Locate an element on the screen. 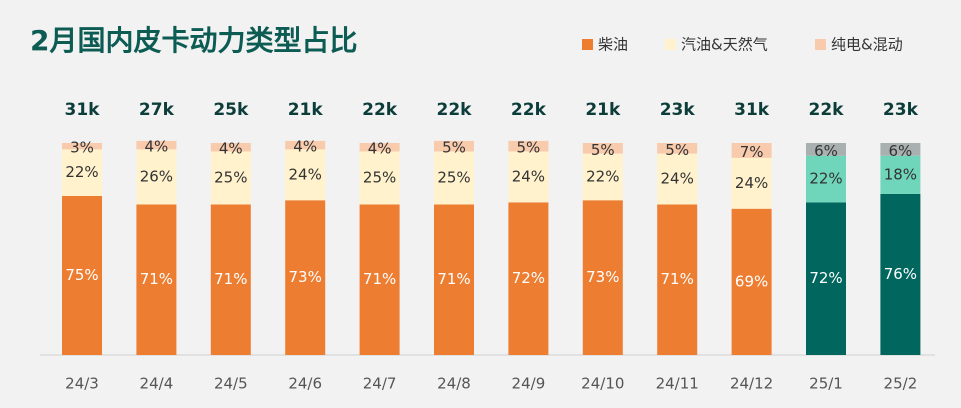  total-label: 25k is located at coordinates (231, 110).